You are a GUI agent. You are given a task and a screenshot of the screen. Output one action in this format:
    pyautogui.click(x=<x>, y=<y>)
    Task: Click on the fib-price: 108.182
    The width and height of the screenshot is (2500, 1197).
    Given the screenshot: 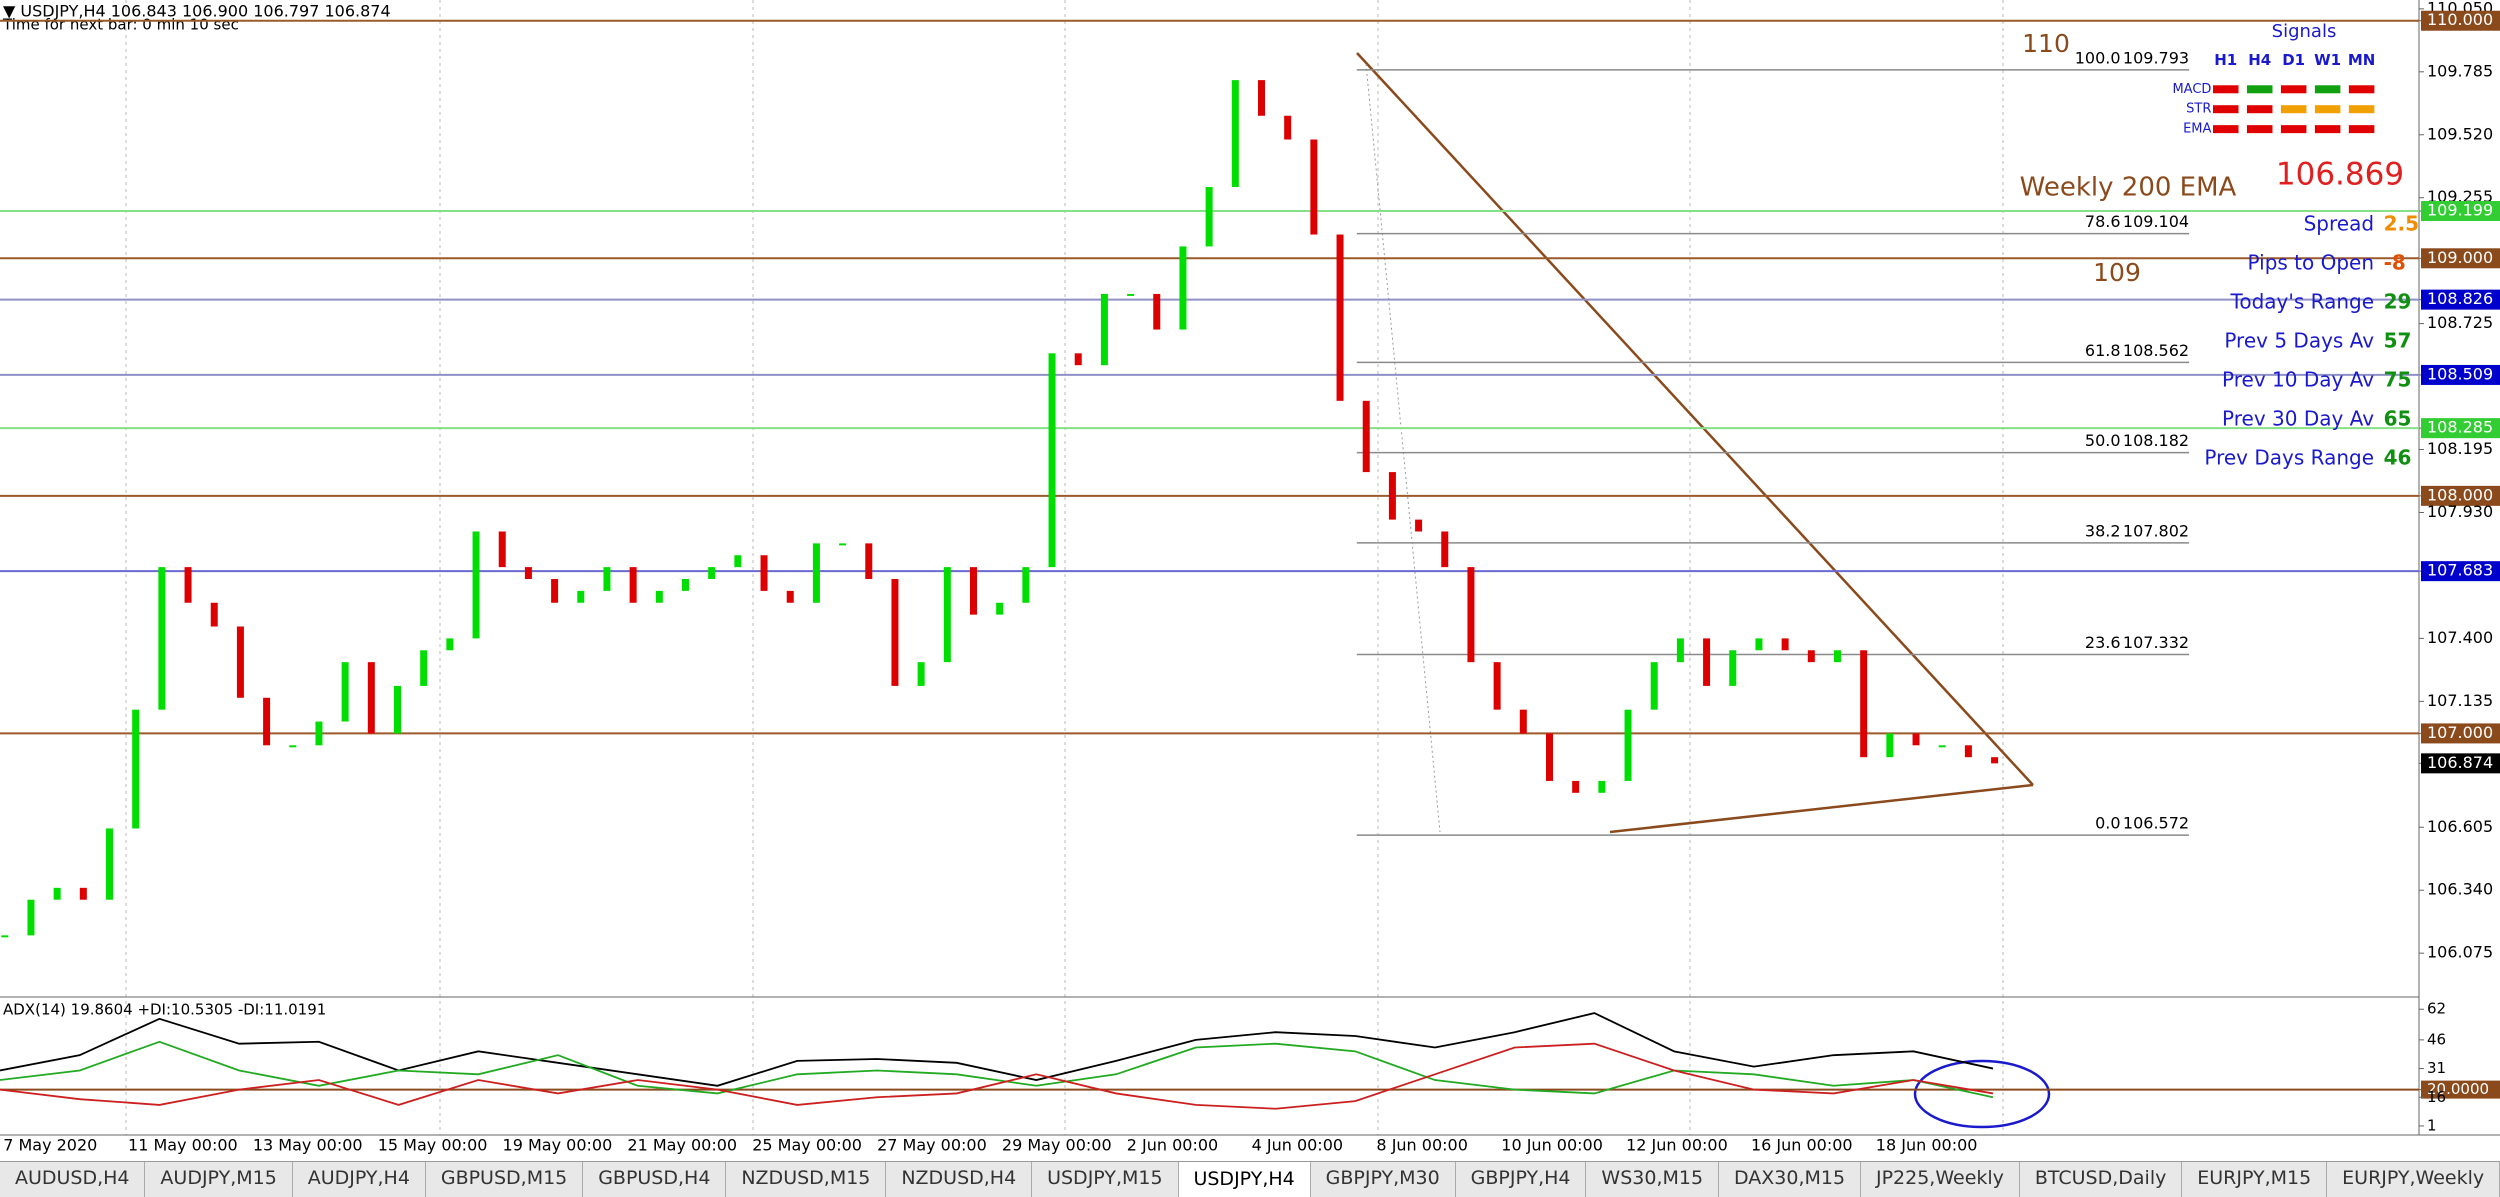 What is the action you would take?
    pyautogui.click(x=2156, y=440)
    